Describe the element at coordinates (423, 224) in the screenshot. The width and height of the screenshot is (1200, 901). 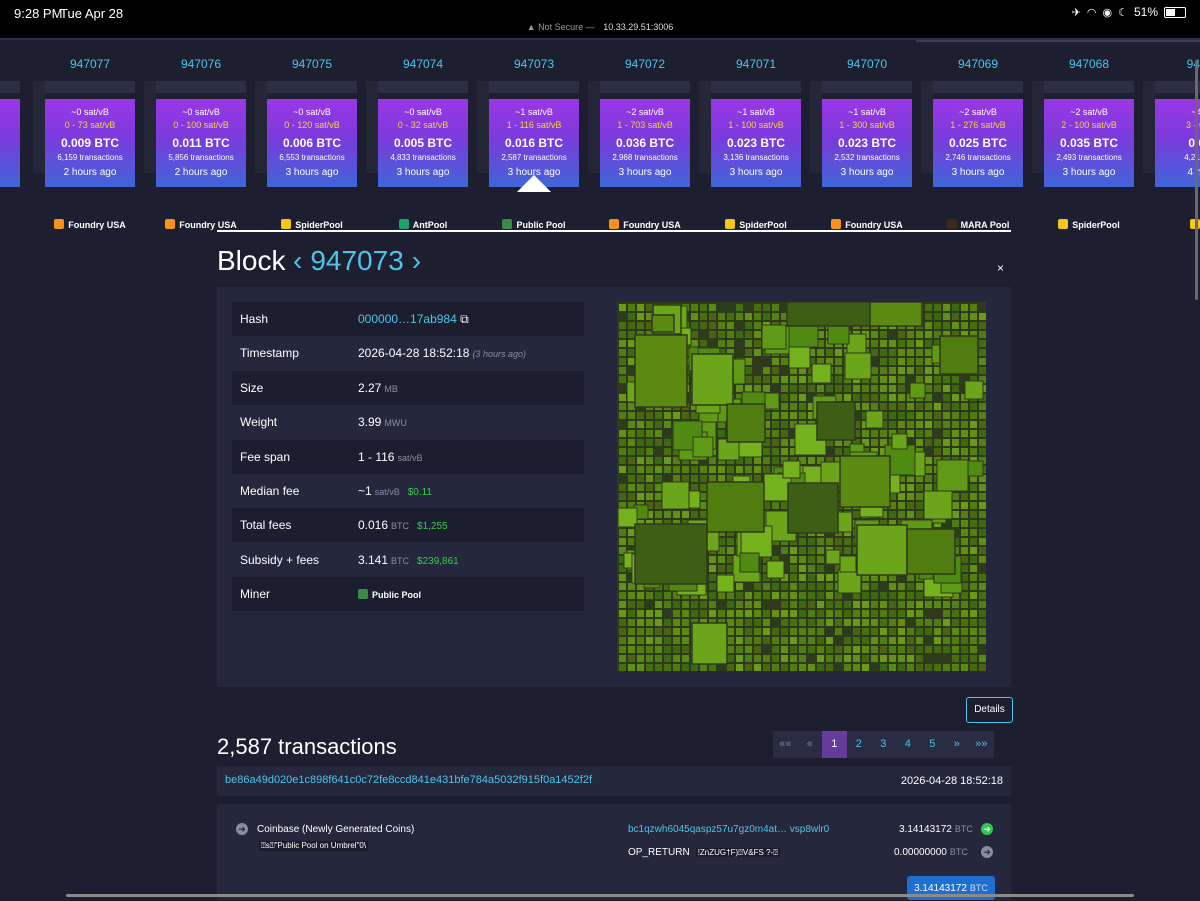
I see `block-pool: AntPool` at that location.